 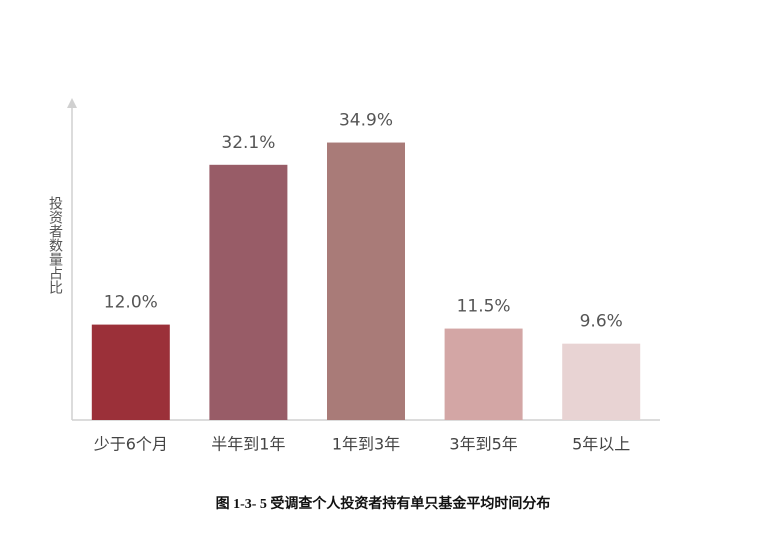 I want to click on value-label: 9.6%, so click(x=601, y=322).